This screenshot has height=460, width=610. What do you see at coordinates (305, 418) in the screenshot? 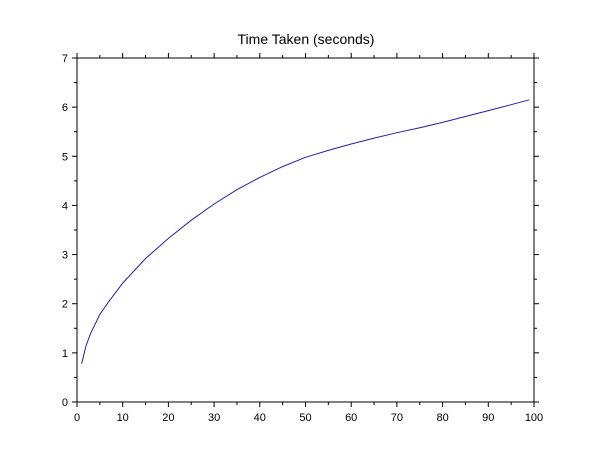
I see `x-tick-label: 50` at bounding box center [305, 418].